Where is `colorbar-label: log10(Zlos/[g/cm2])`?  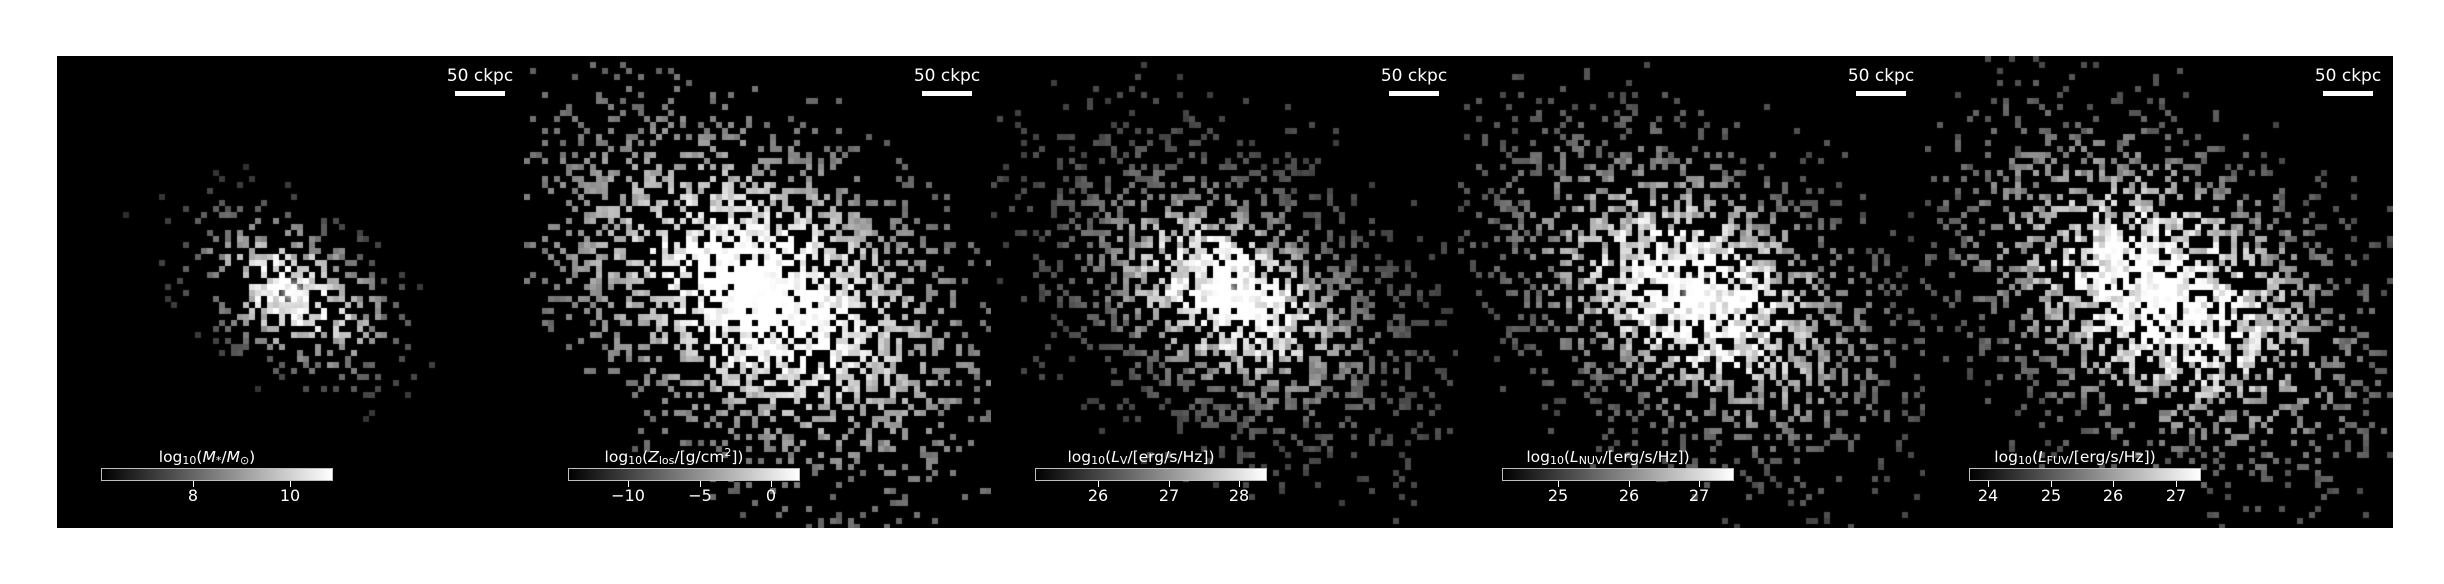
colorbar-label: log10(Zlos/[g/cm2]) is located at coordinates (674, 457).